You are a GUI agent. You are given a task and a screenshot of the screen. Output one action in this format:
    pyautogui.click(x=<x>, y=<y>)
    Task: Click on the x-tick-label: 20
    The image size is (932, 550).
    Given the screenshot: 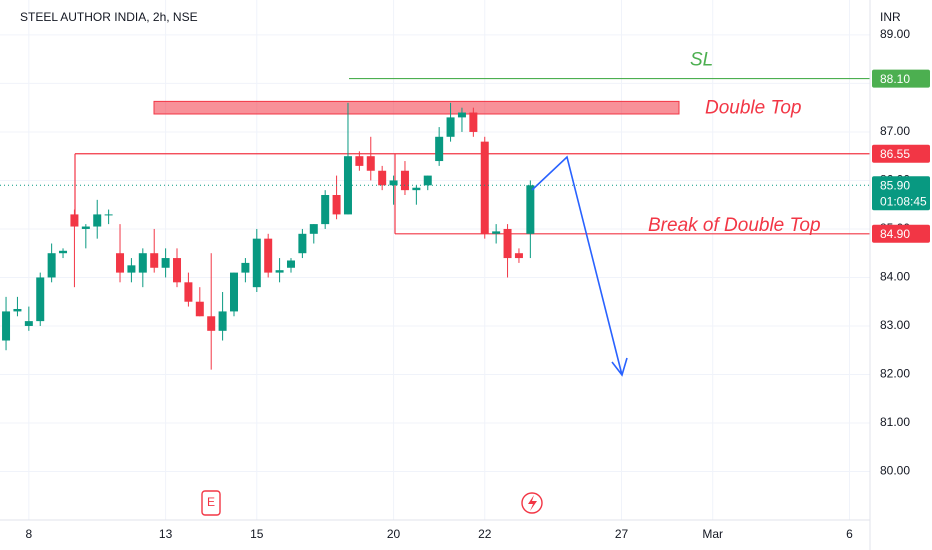 What is the action you would take?
    pyautogui.click(x=394, y=534)
    